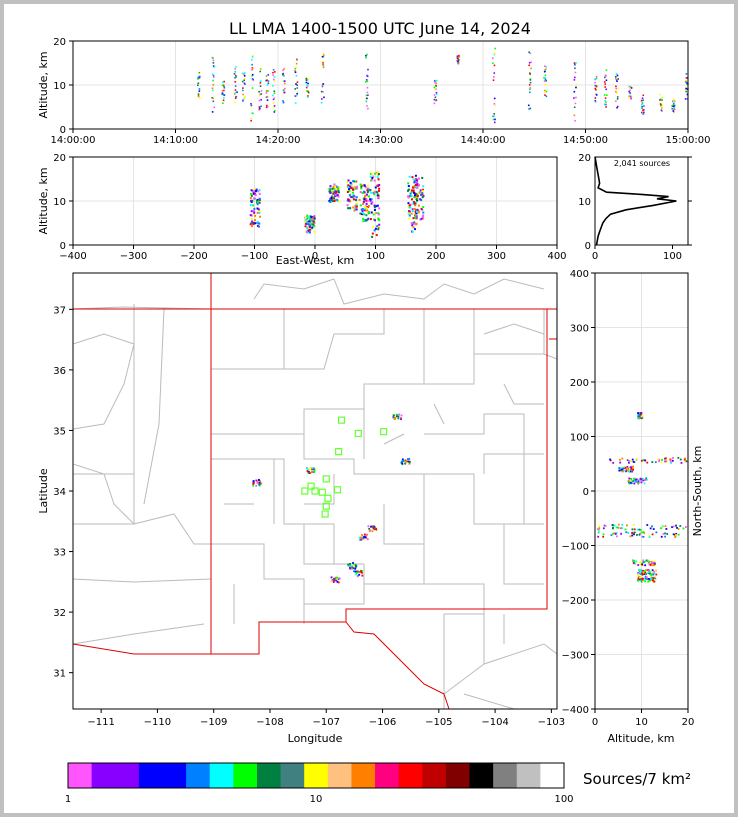 This screenshot has height=817, width=738. Describe the element at coordinates (688, 722) in the screenshot. I see `altitude-tick-label: 20` at that location.